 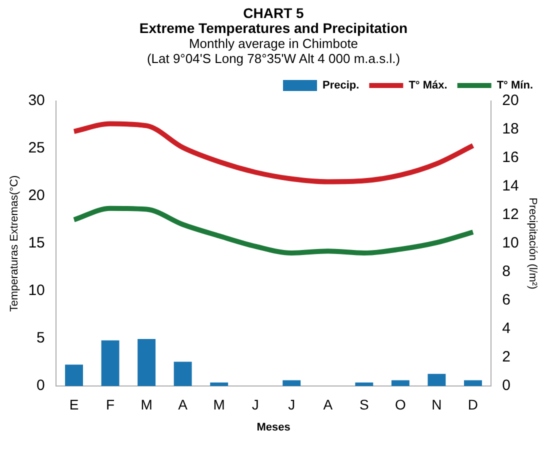 I want to click on y-tick-label: 10, so click(x=36, y=291).